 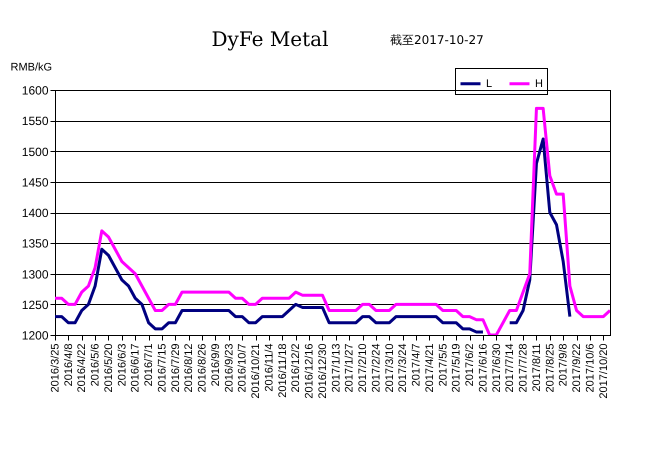 What do you see at coordinates (256, 371) in the screenshot?
I see `x-tick-label: 2016/10/21` at bounding box center [256, 371].